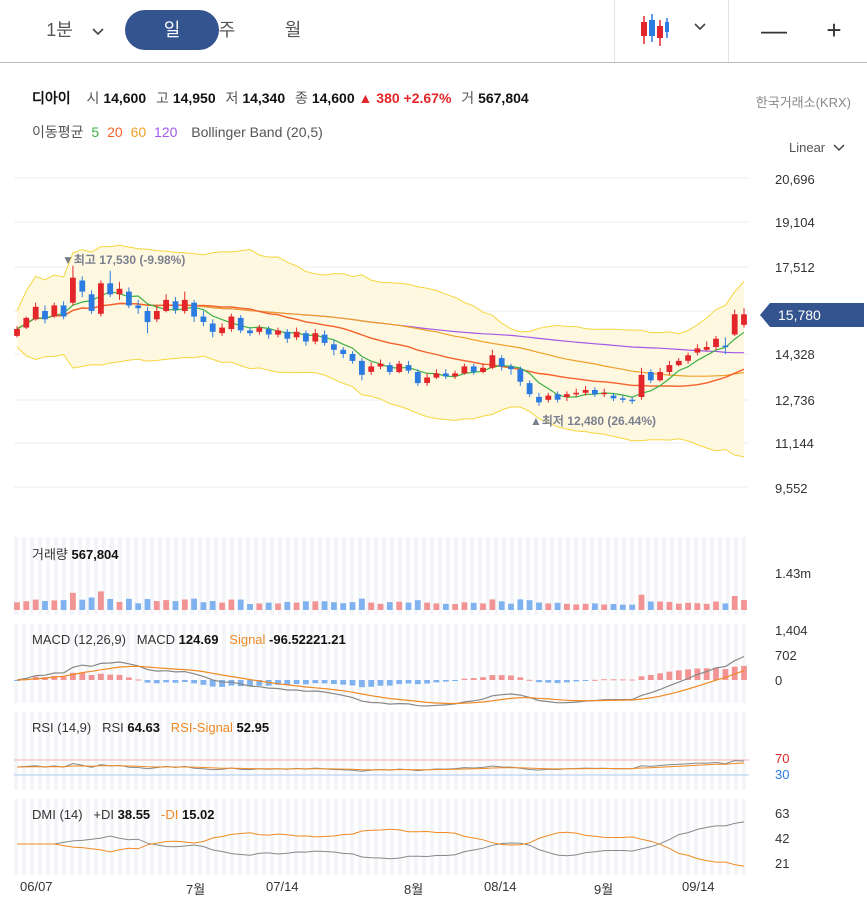  Describe the element at coordinates (593, 421) in the screenshot. I see `low-annotation: ▲최저 12,480 (26.44%)` at that location.